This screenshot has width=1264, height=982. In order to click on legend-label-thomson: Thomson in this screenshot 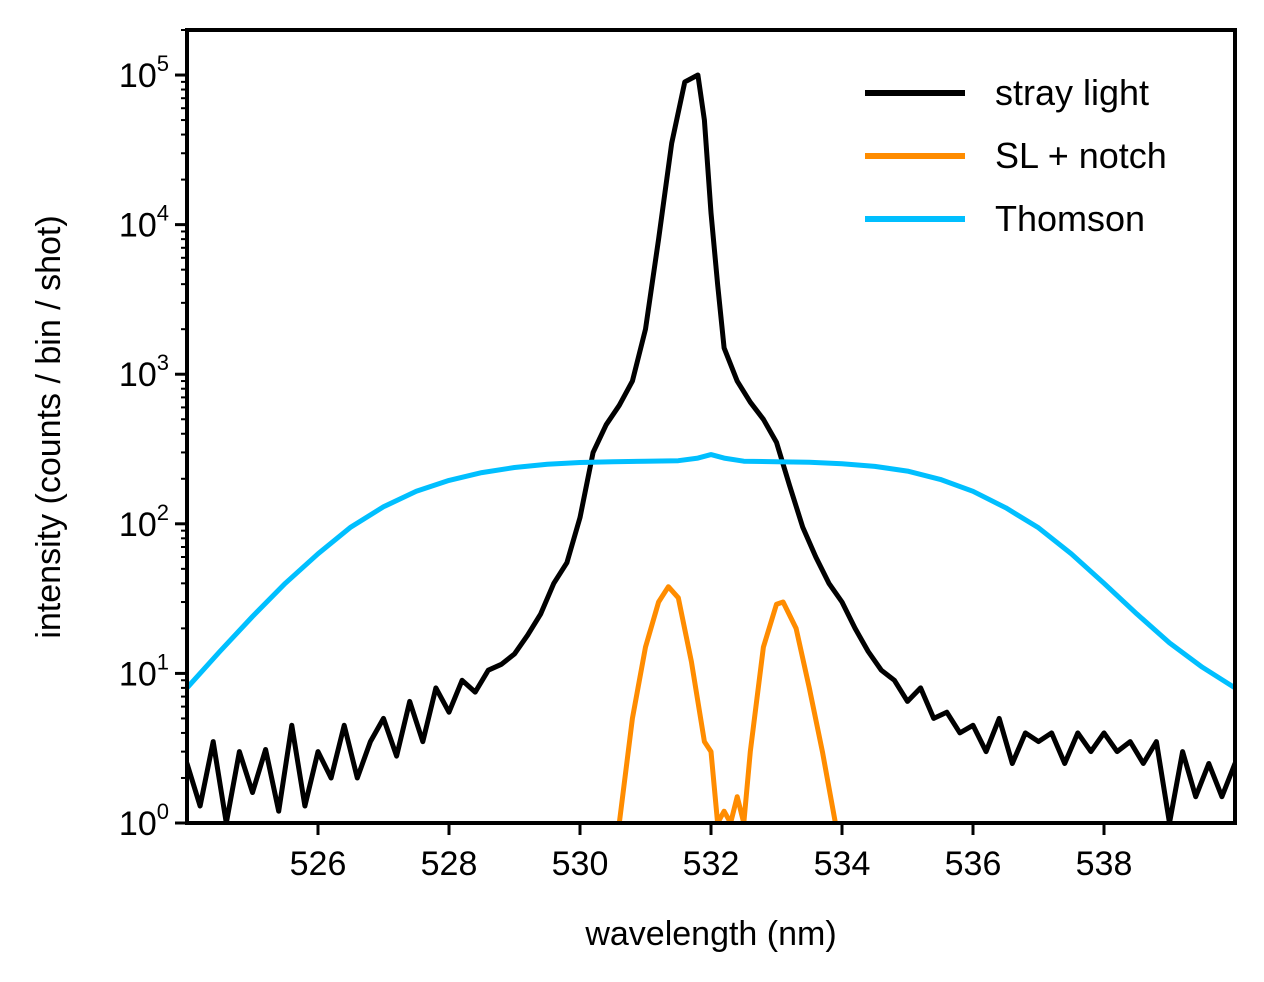, I will do `click(1070, 218)`.